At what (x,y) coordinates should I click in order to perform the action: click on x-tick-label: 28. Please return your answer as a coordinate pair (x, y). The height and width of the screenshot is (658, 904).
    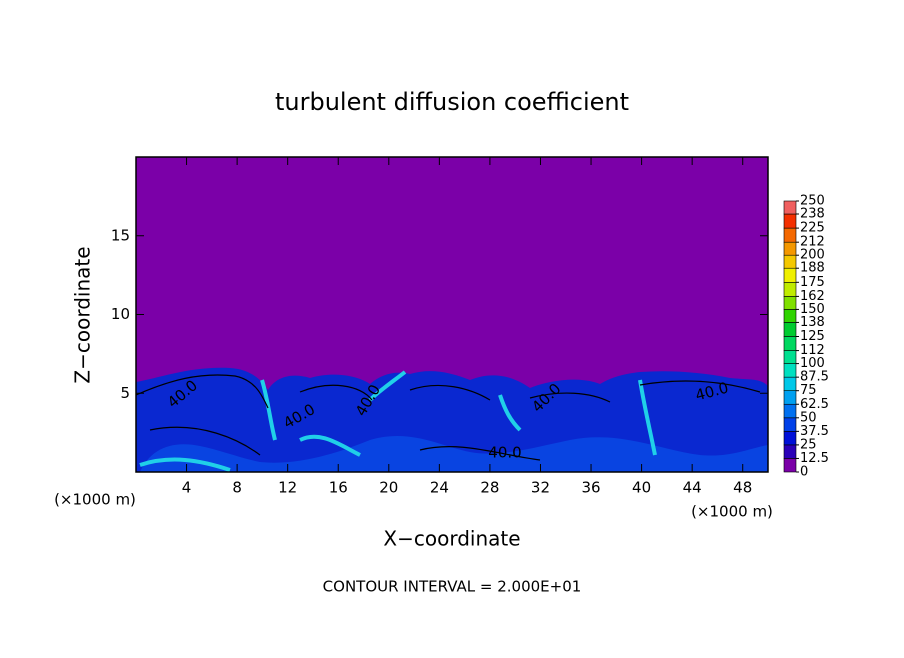
    Looking at the image, I should click on (489, 488).